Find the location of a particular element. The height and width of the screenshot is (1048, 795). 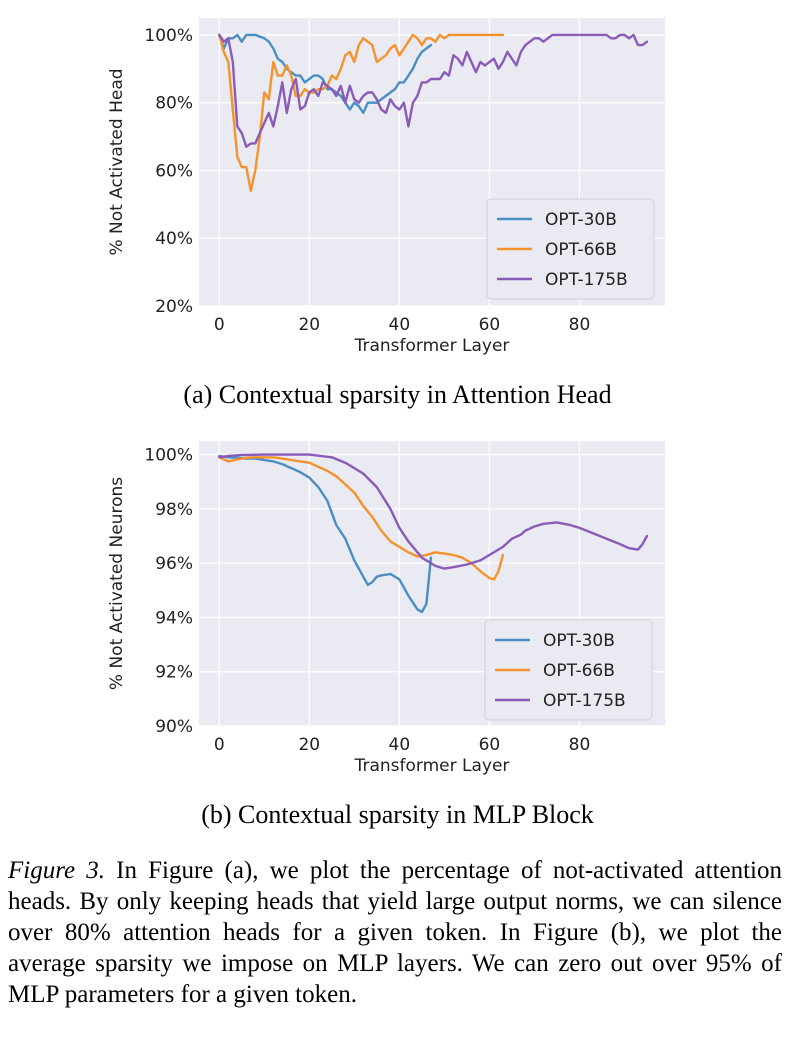

y-tick-label: 92% is located at coordinates (174, 673).